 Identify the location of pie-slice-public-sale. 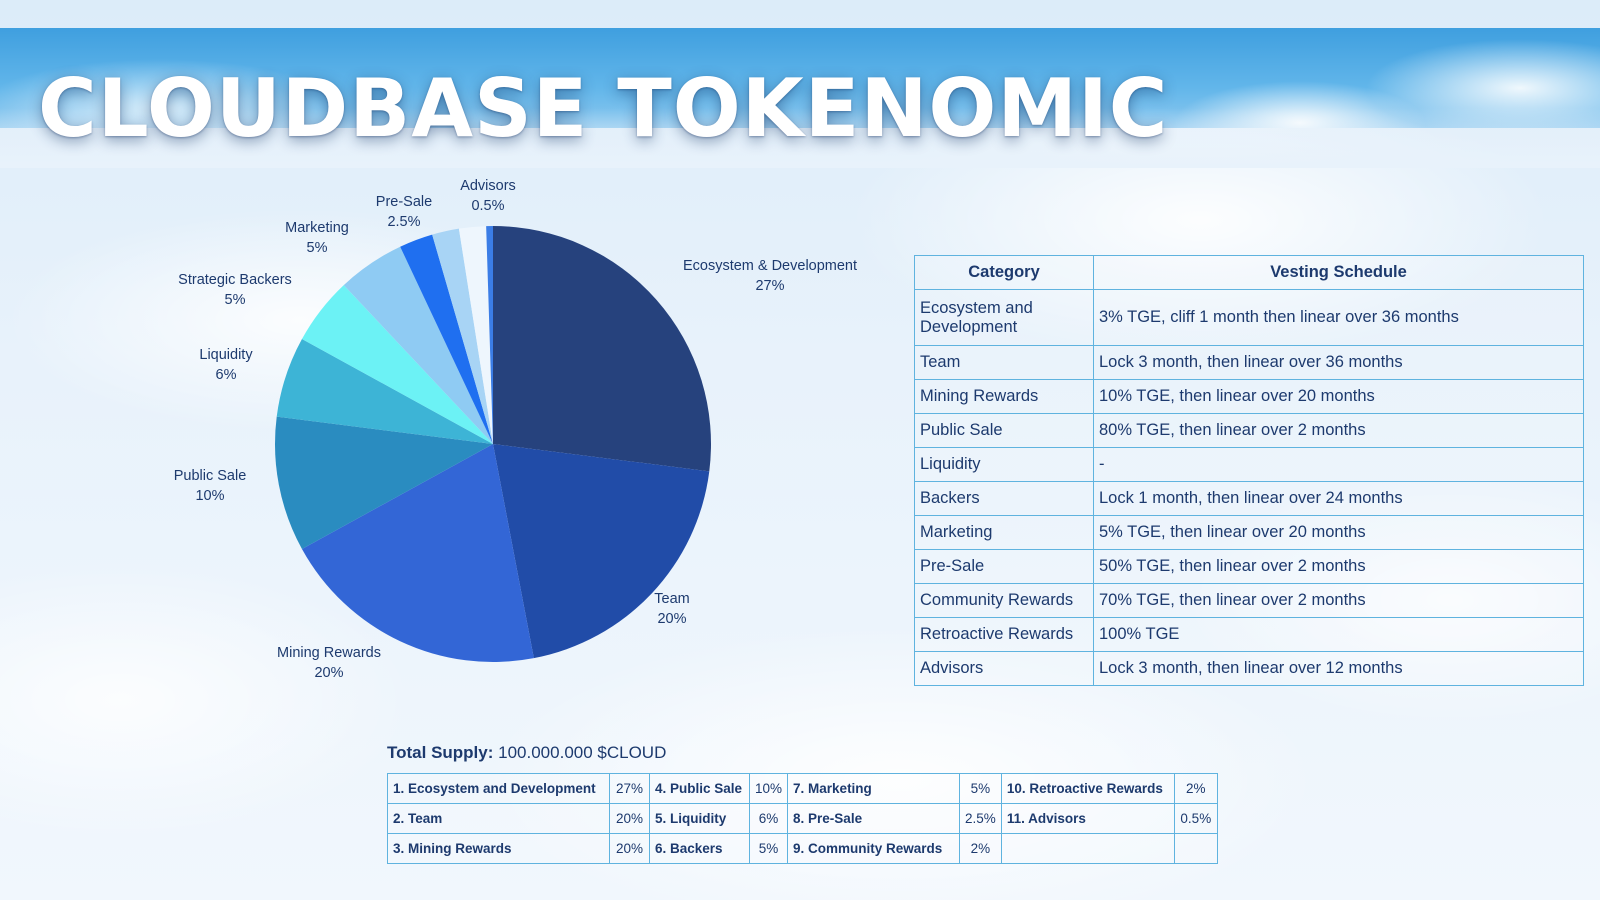
(384, 483).